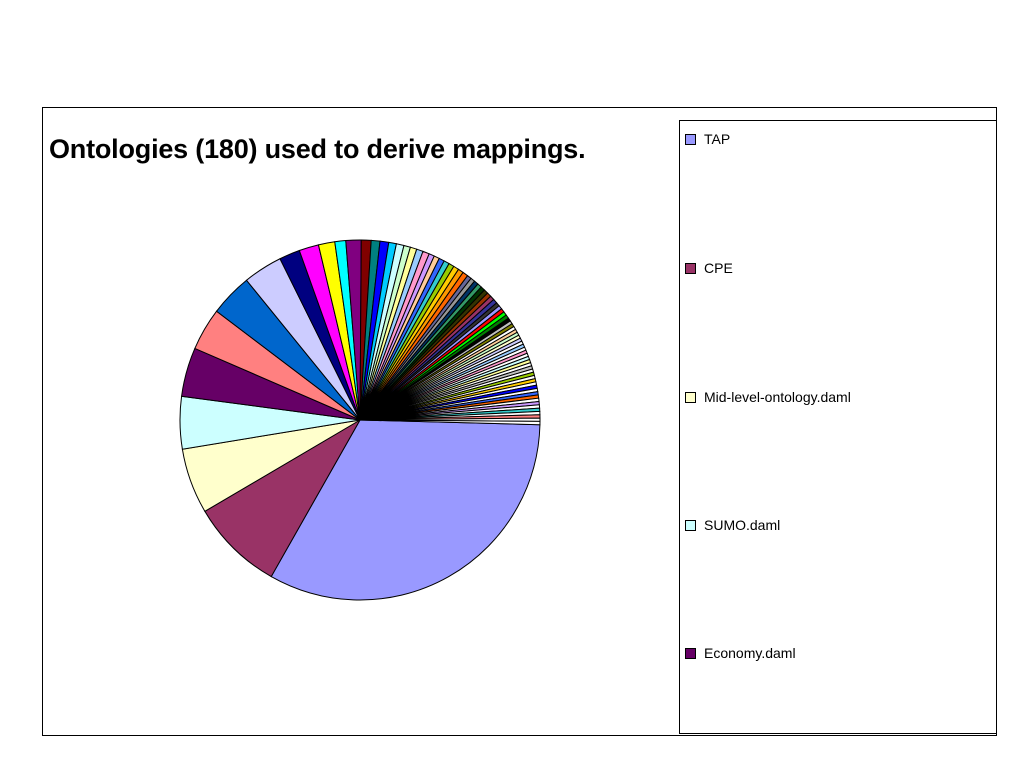  I want to click on legend-label: TAP, so click(717, 139).